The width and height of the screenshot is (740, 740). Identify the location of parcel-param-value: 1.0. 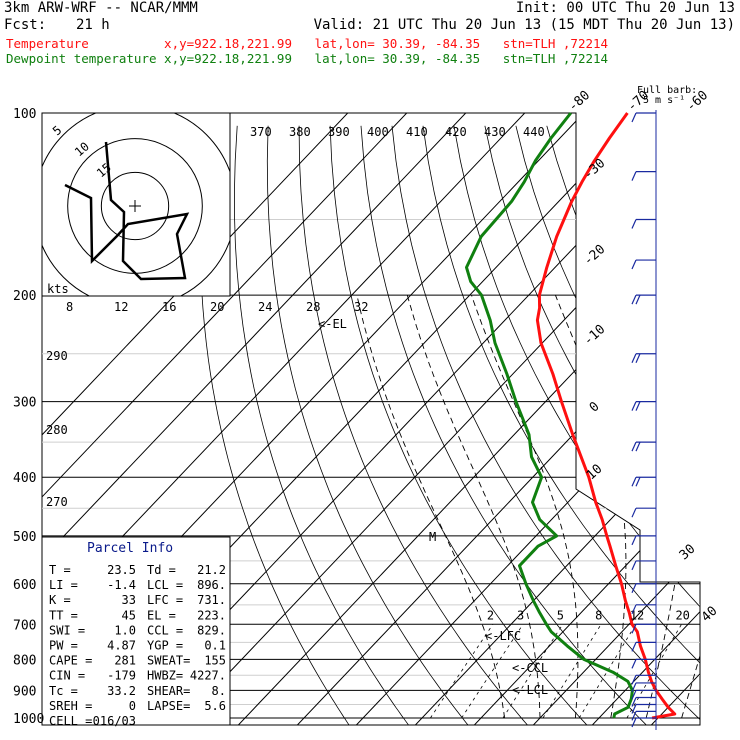
(125, 630).